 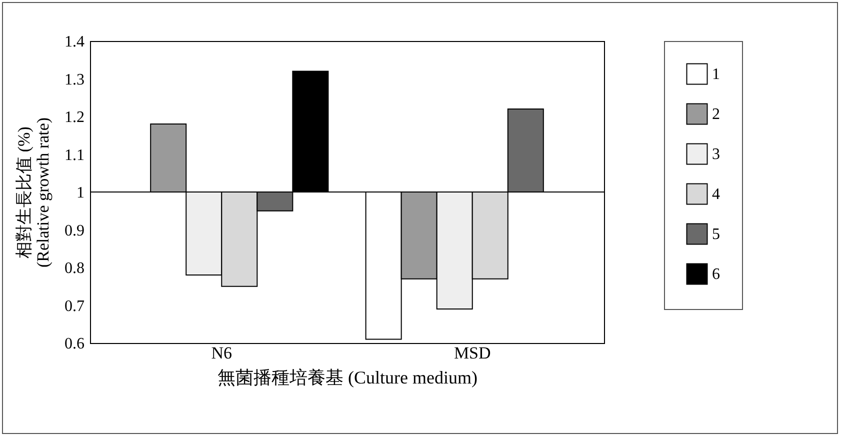 I want to click on y-tick-label: 0.8, so click(x=74, y=268).